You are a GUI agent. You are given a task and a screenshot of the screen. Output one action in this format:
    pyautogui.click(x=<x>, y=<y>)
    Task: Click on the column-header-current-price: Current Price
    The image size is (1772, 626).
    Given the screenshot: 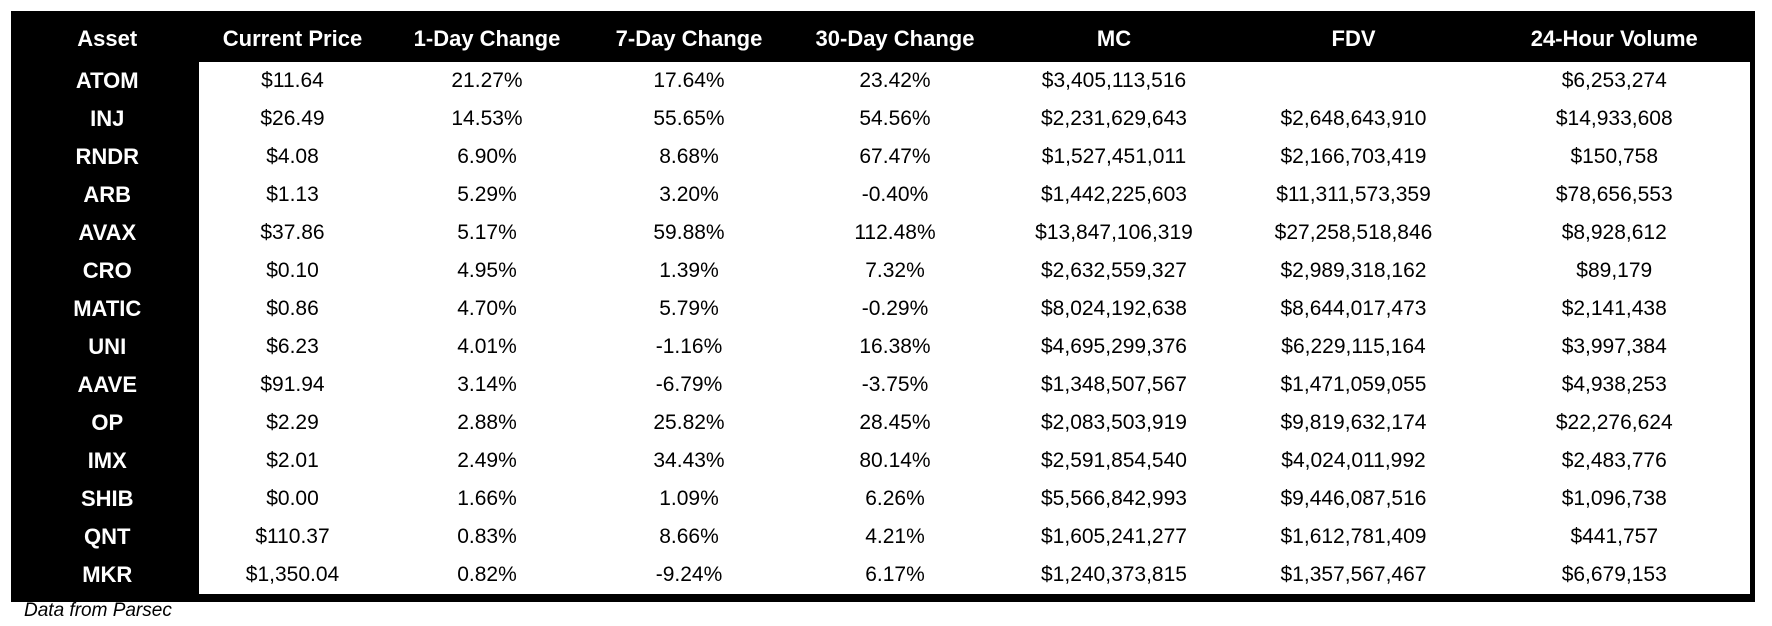 What is the action you would take?
    pyautogui.click(x=292, y=37)
    